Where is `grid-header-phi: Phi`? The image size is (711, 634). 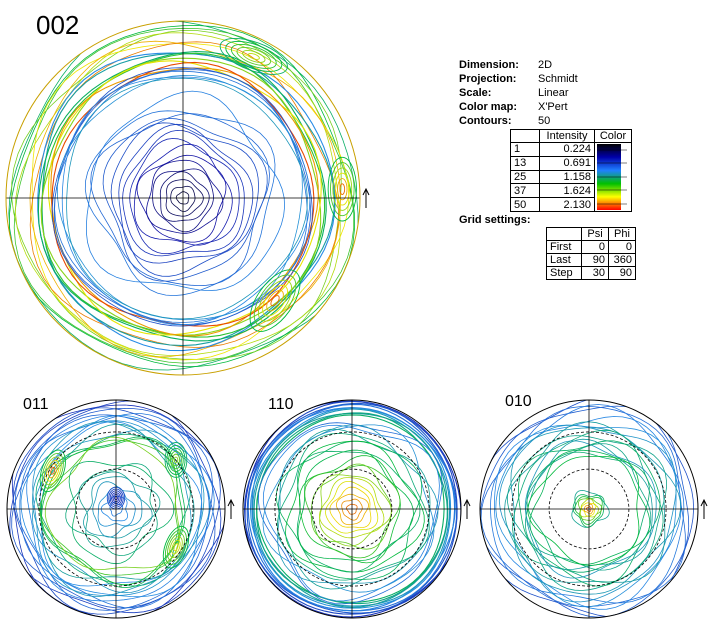
grid-header-phi: Phi is located at coordinates (622, 234).